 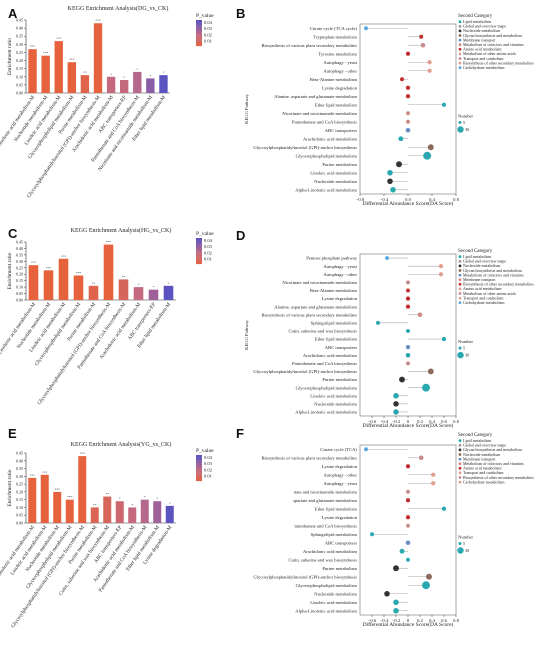 I want to click on pathway-label: Nicotinate and nicotinamide metabolism, so click(x=319, y=282).